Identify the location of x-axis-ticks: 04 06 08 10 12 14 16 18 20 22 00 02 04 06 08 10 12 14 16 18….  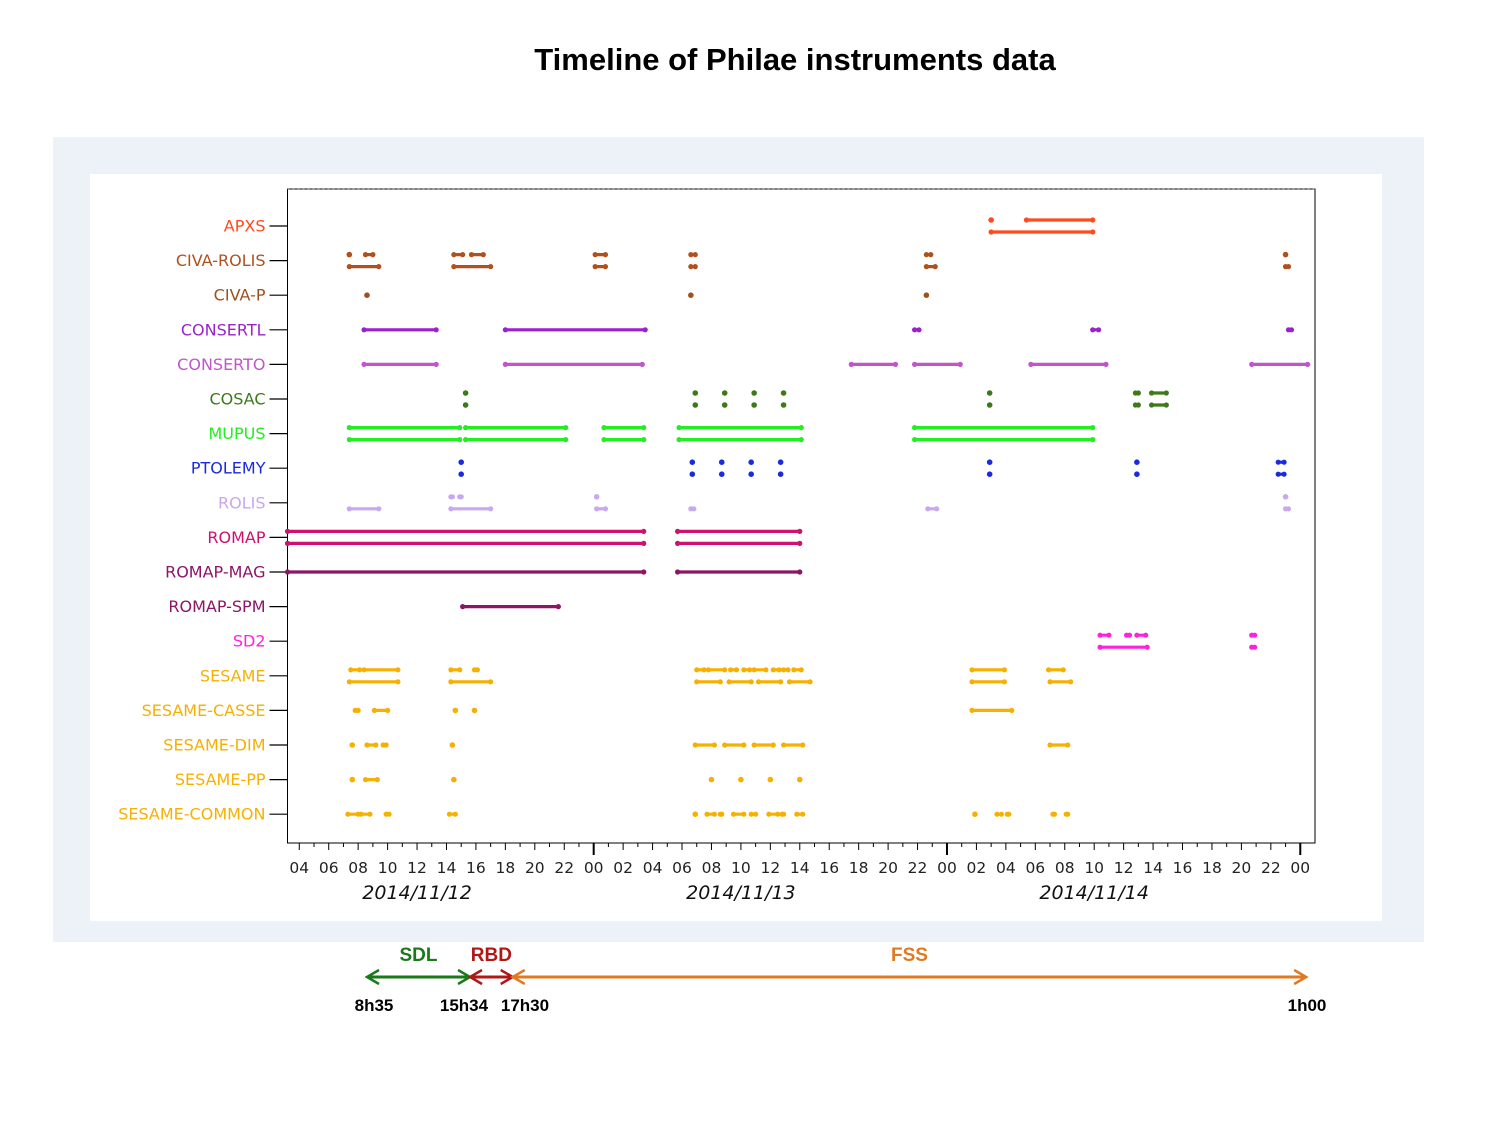
(799, 873).